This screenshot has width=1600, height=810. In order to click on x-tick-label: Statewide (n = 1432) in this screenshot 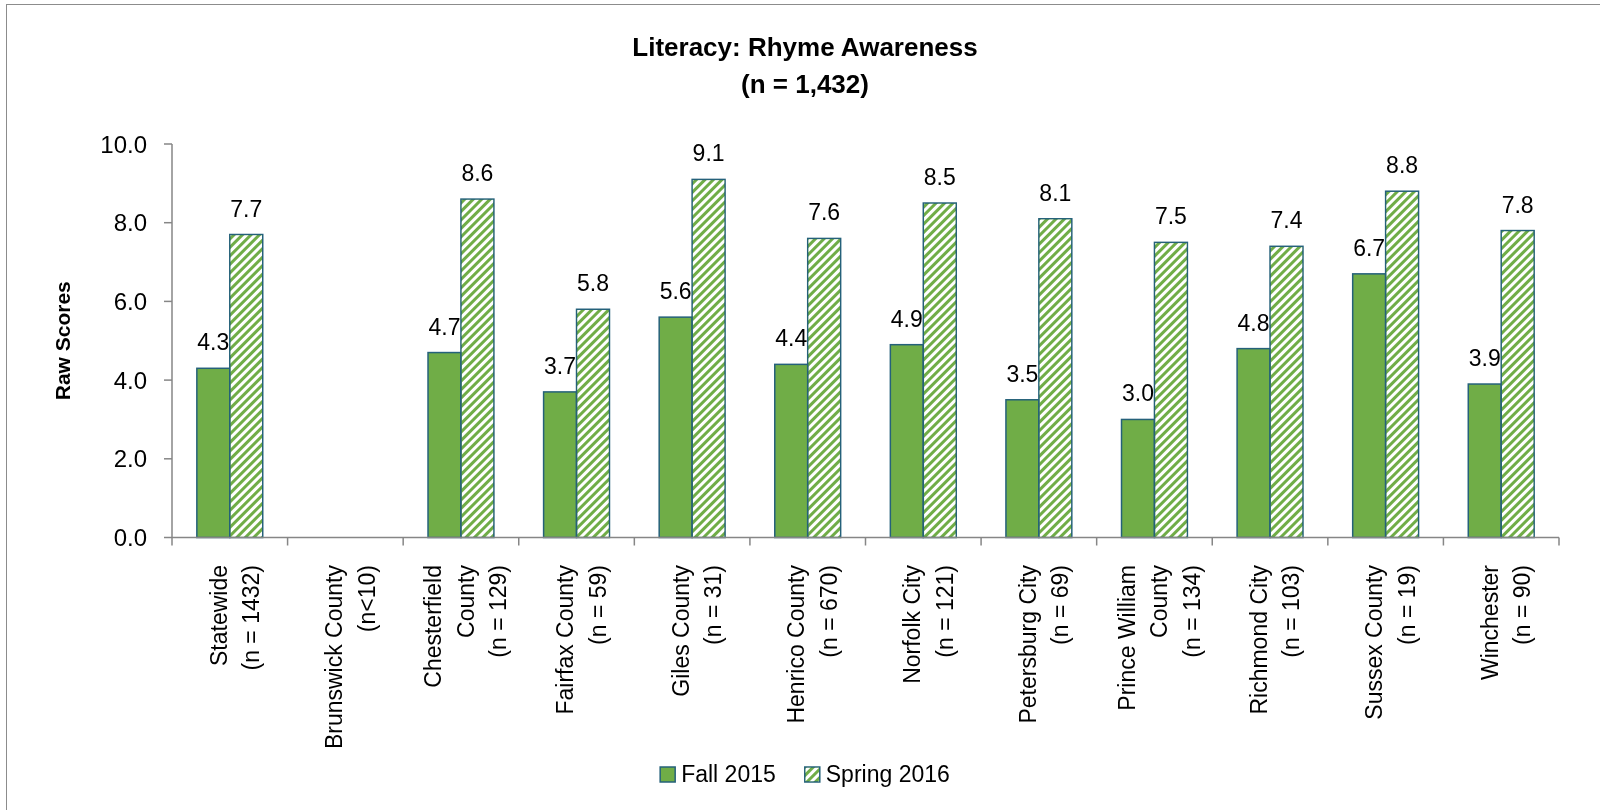, I will do `click(235, 618)`.